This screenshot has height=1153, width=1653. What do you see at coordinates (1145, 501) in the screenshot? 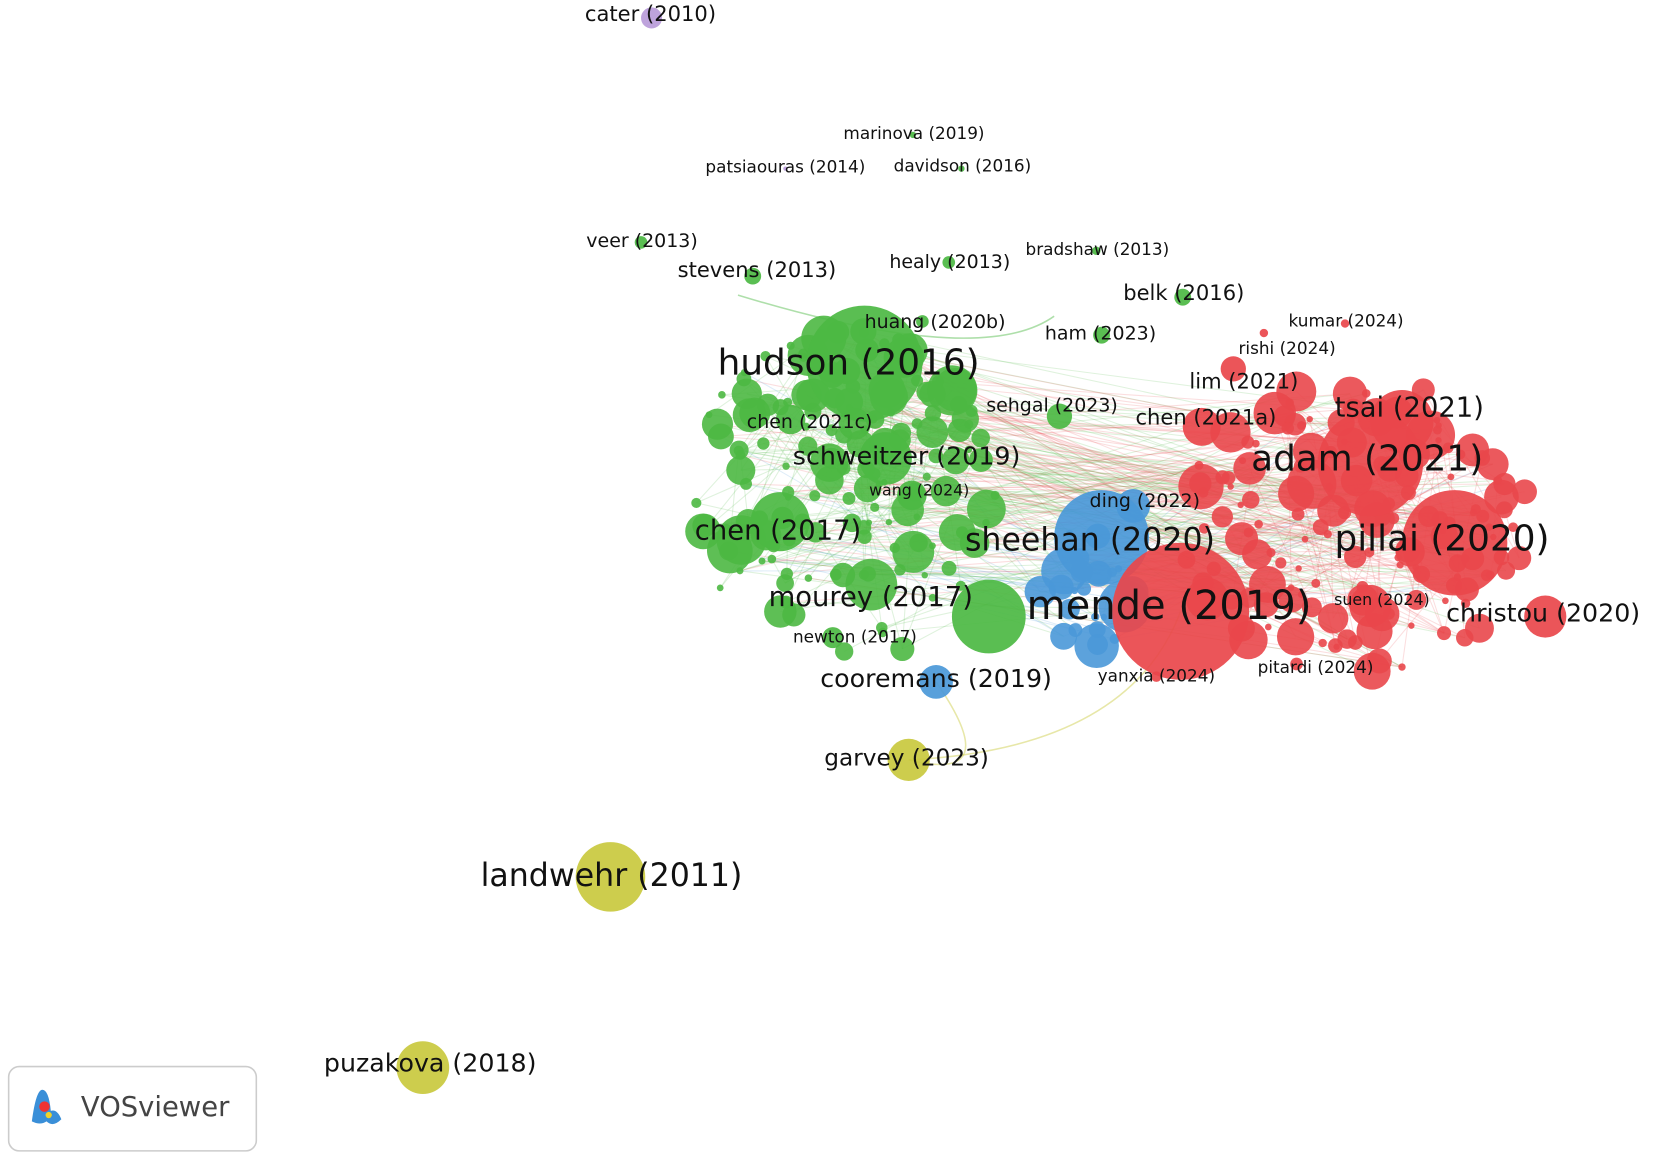
I see `node-label: ding (2022)` at bounding box center [1145, 501].